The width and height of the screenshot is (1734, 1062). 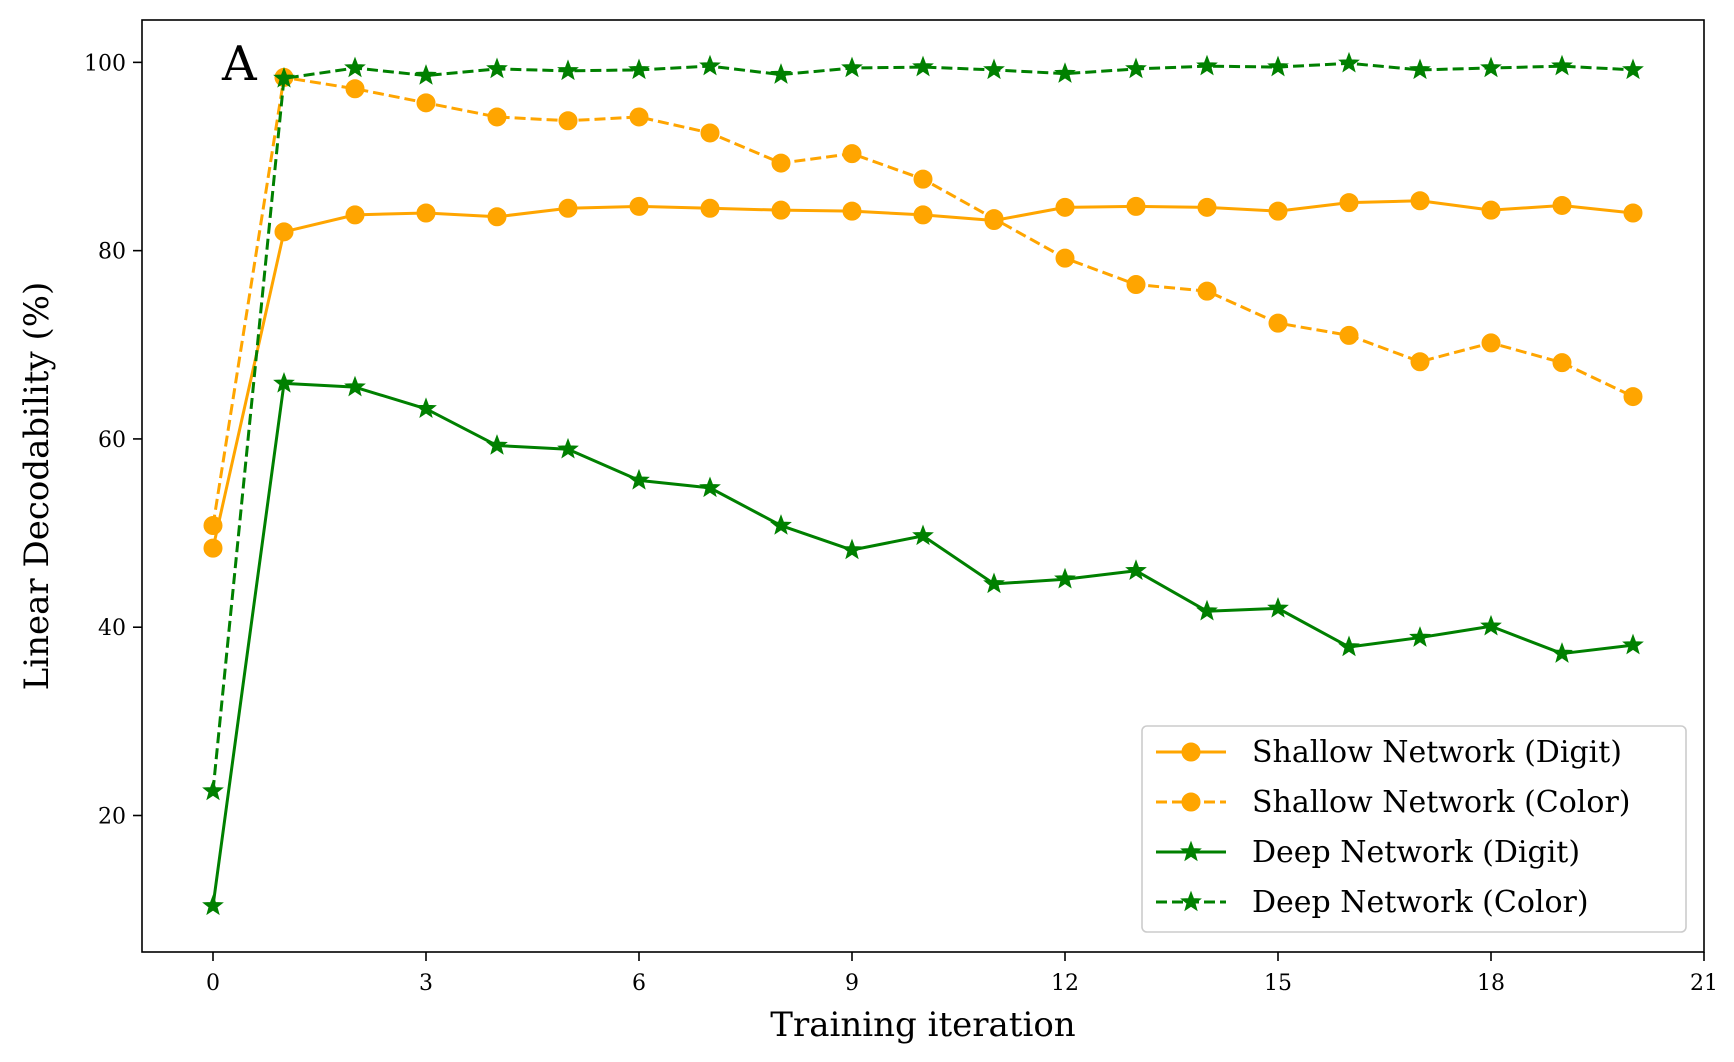 What do you see at coordinates (1278, 983) in the screenshot?
I see `x-tick-label: 15` at bounding box center [1278, 983].